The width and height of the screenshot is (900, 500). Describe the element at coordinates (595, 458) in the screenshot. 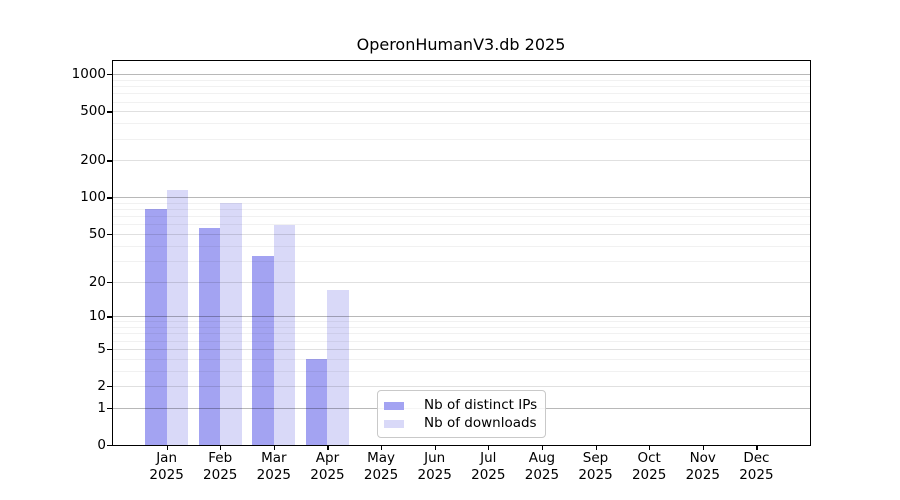

I see `x-tick-month-sep: Sep` at that location.